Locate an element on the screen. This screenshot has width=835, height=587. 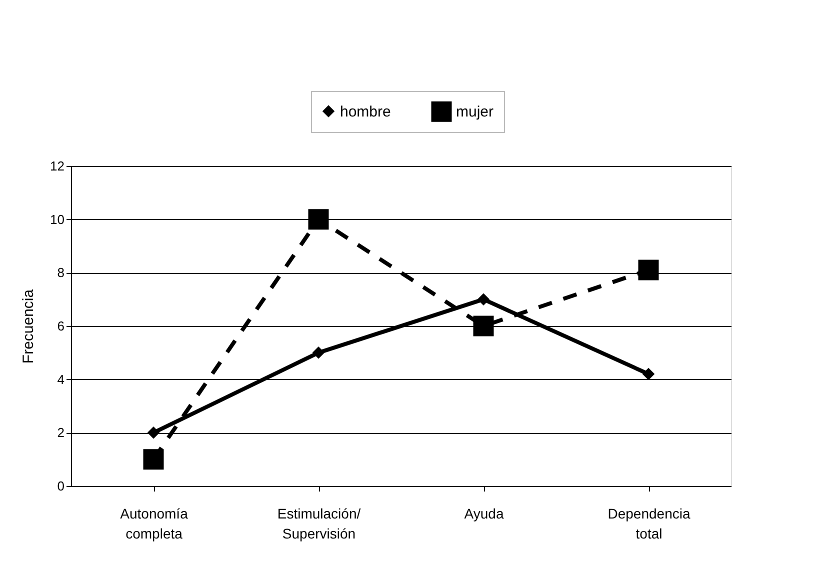
x-tick-label: Ayuda is located at coordinates (484, 514).